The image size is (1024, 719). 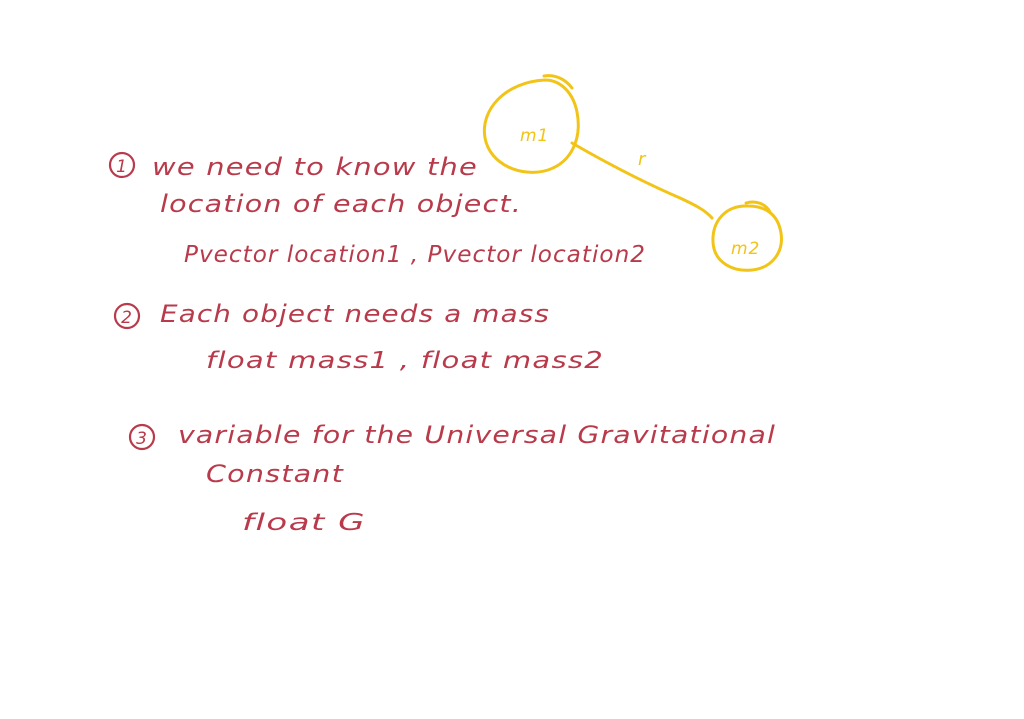 I want to click on note-2-number: 2, so click(x=127, y=318).